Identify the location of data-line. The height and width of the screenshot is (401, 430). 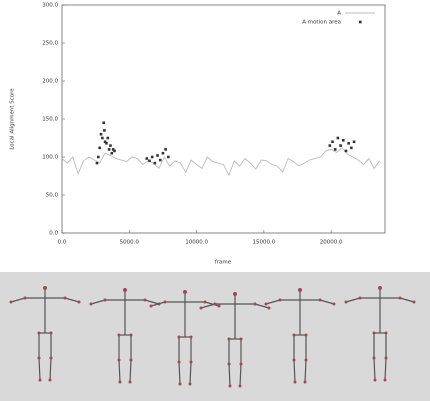
(220, 162).